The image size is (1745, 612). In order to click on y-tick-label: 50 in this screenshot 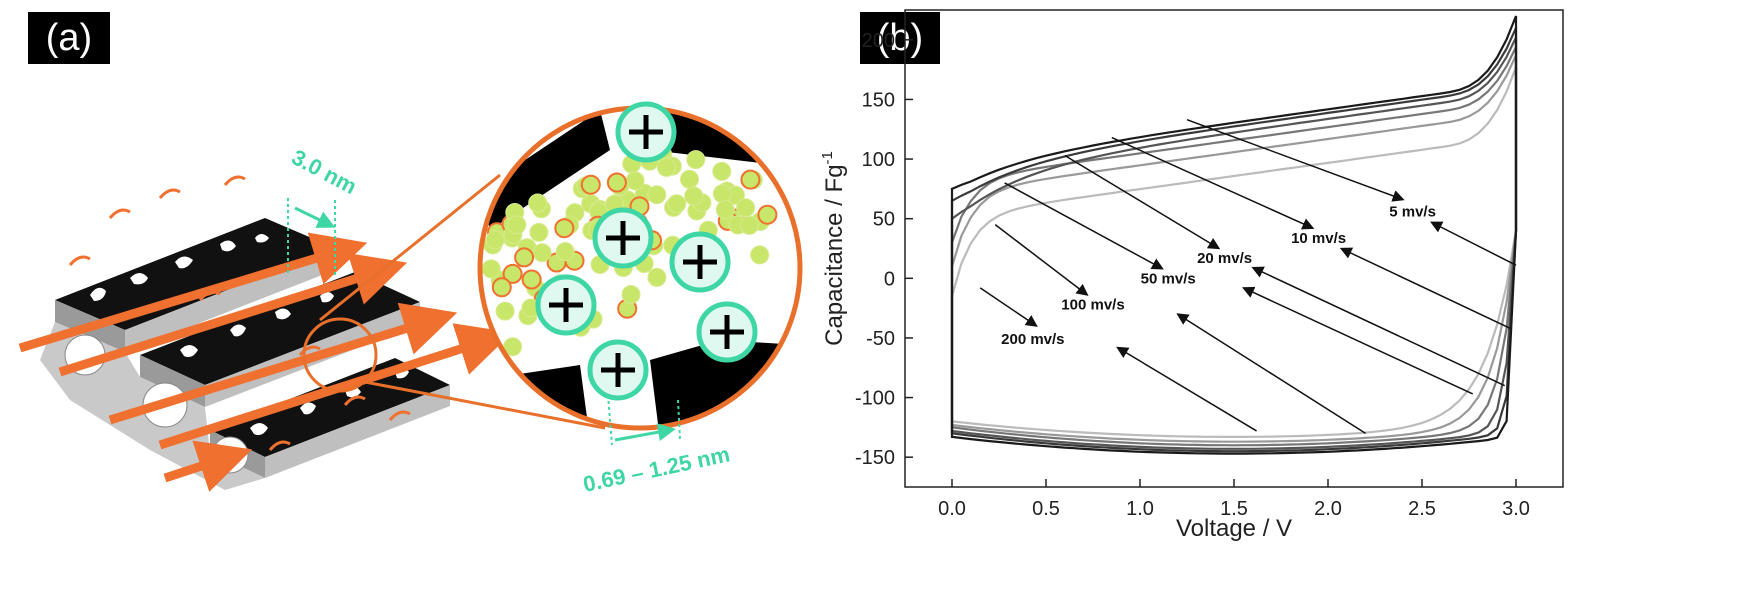, I will do `click(884, 220)`.